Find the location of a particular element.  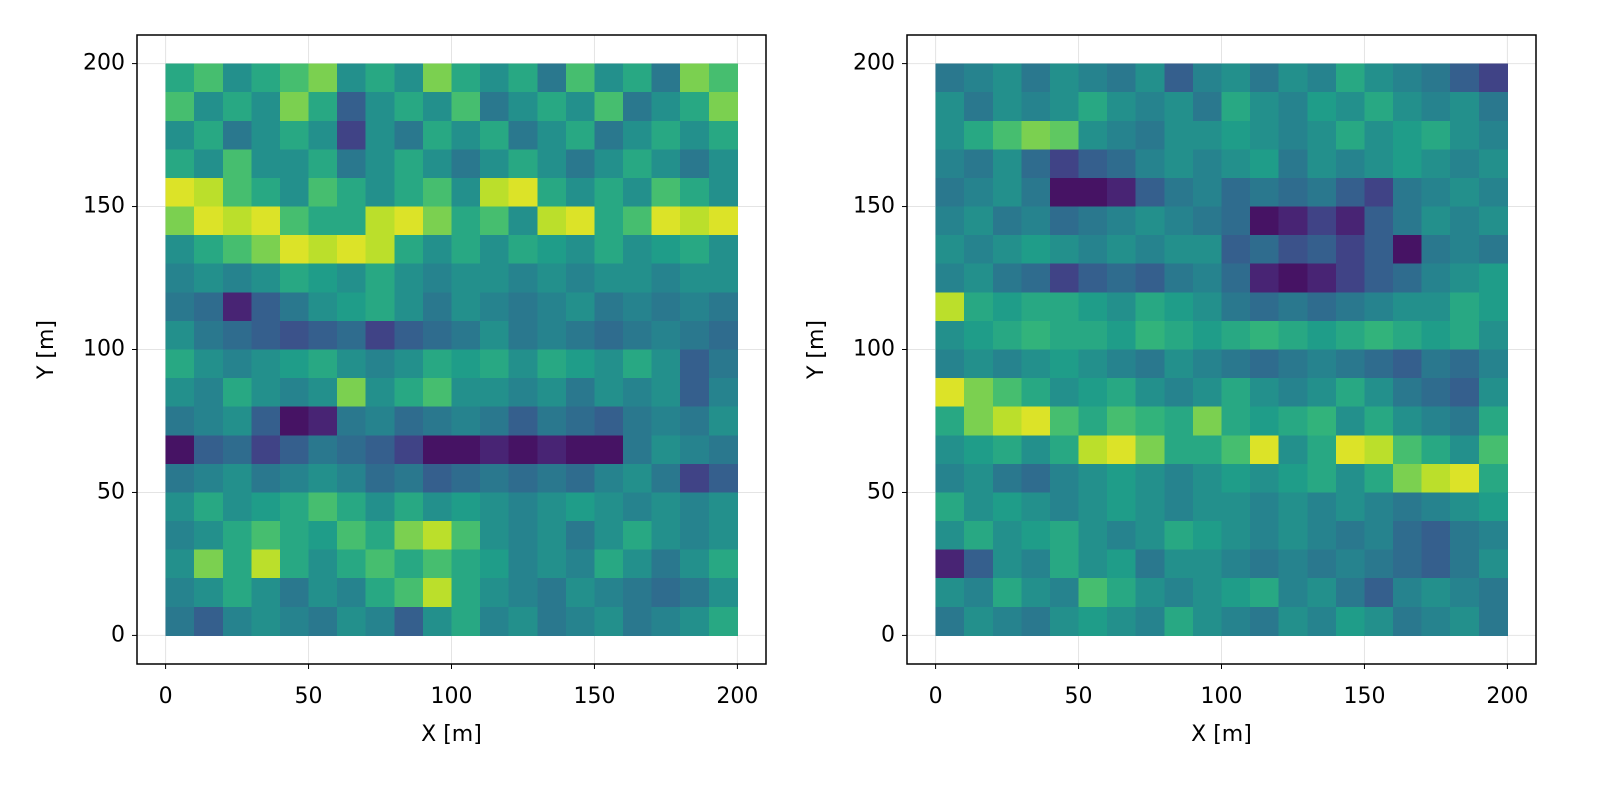

x-tick-label: 0 is located at coordinates (166, 696).